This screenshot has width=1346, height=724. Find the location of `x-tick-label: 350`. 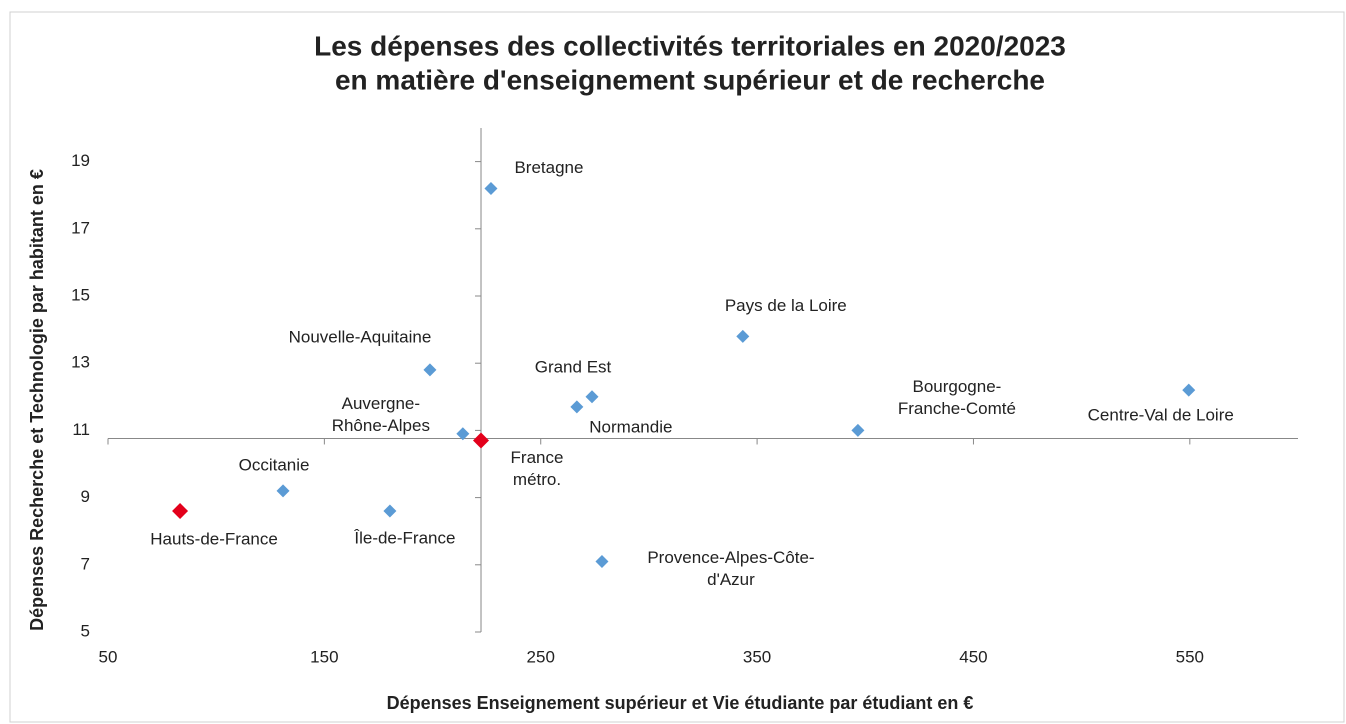

x-tick-label: 350 is located at coordinates (757, 656).